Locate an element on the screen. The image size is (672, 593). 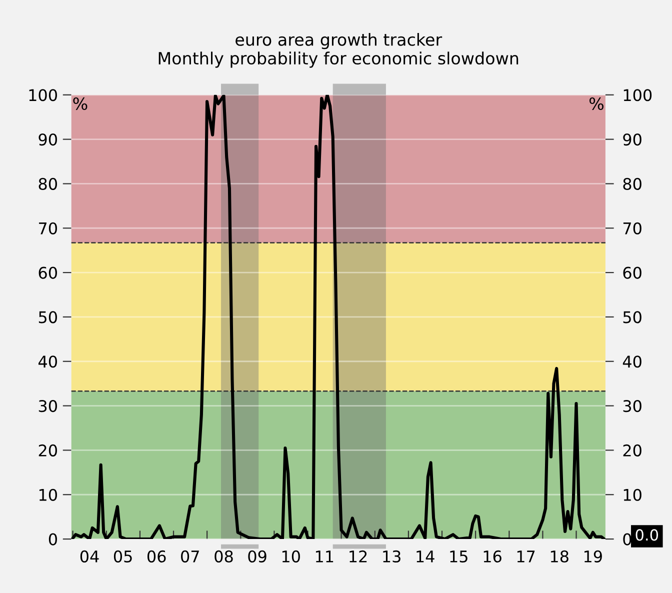
y-tick-label: 100 is located at coordinates (43, 95).